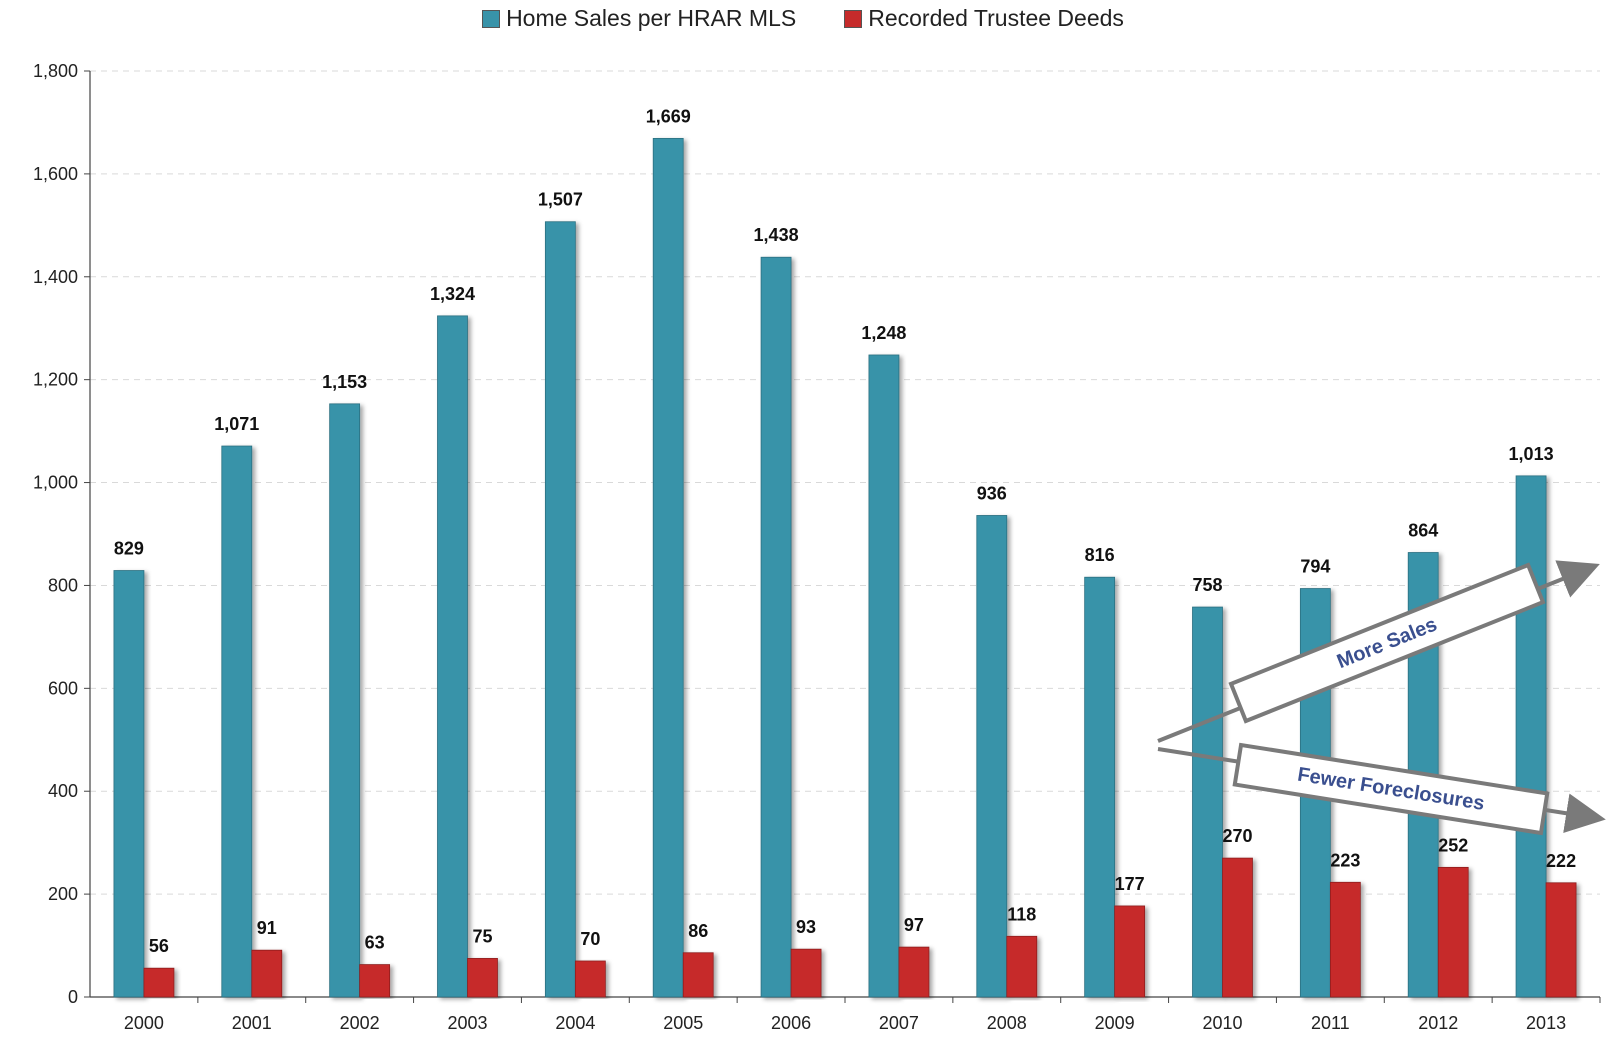  I want to click on data-label-sales: 758, so click(1207, 585).